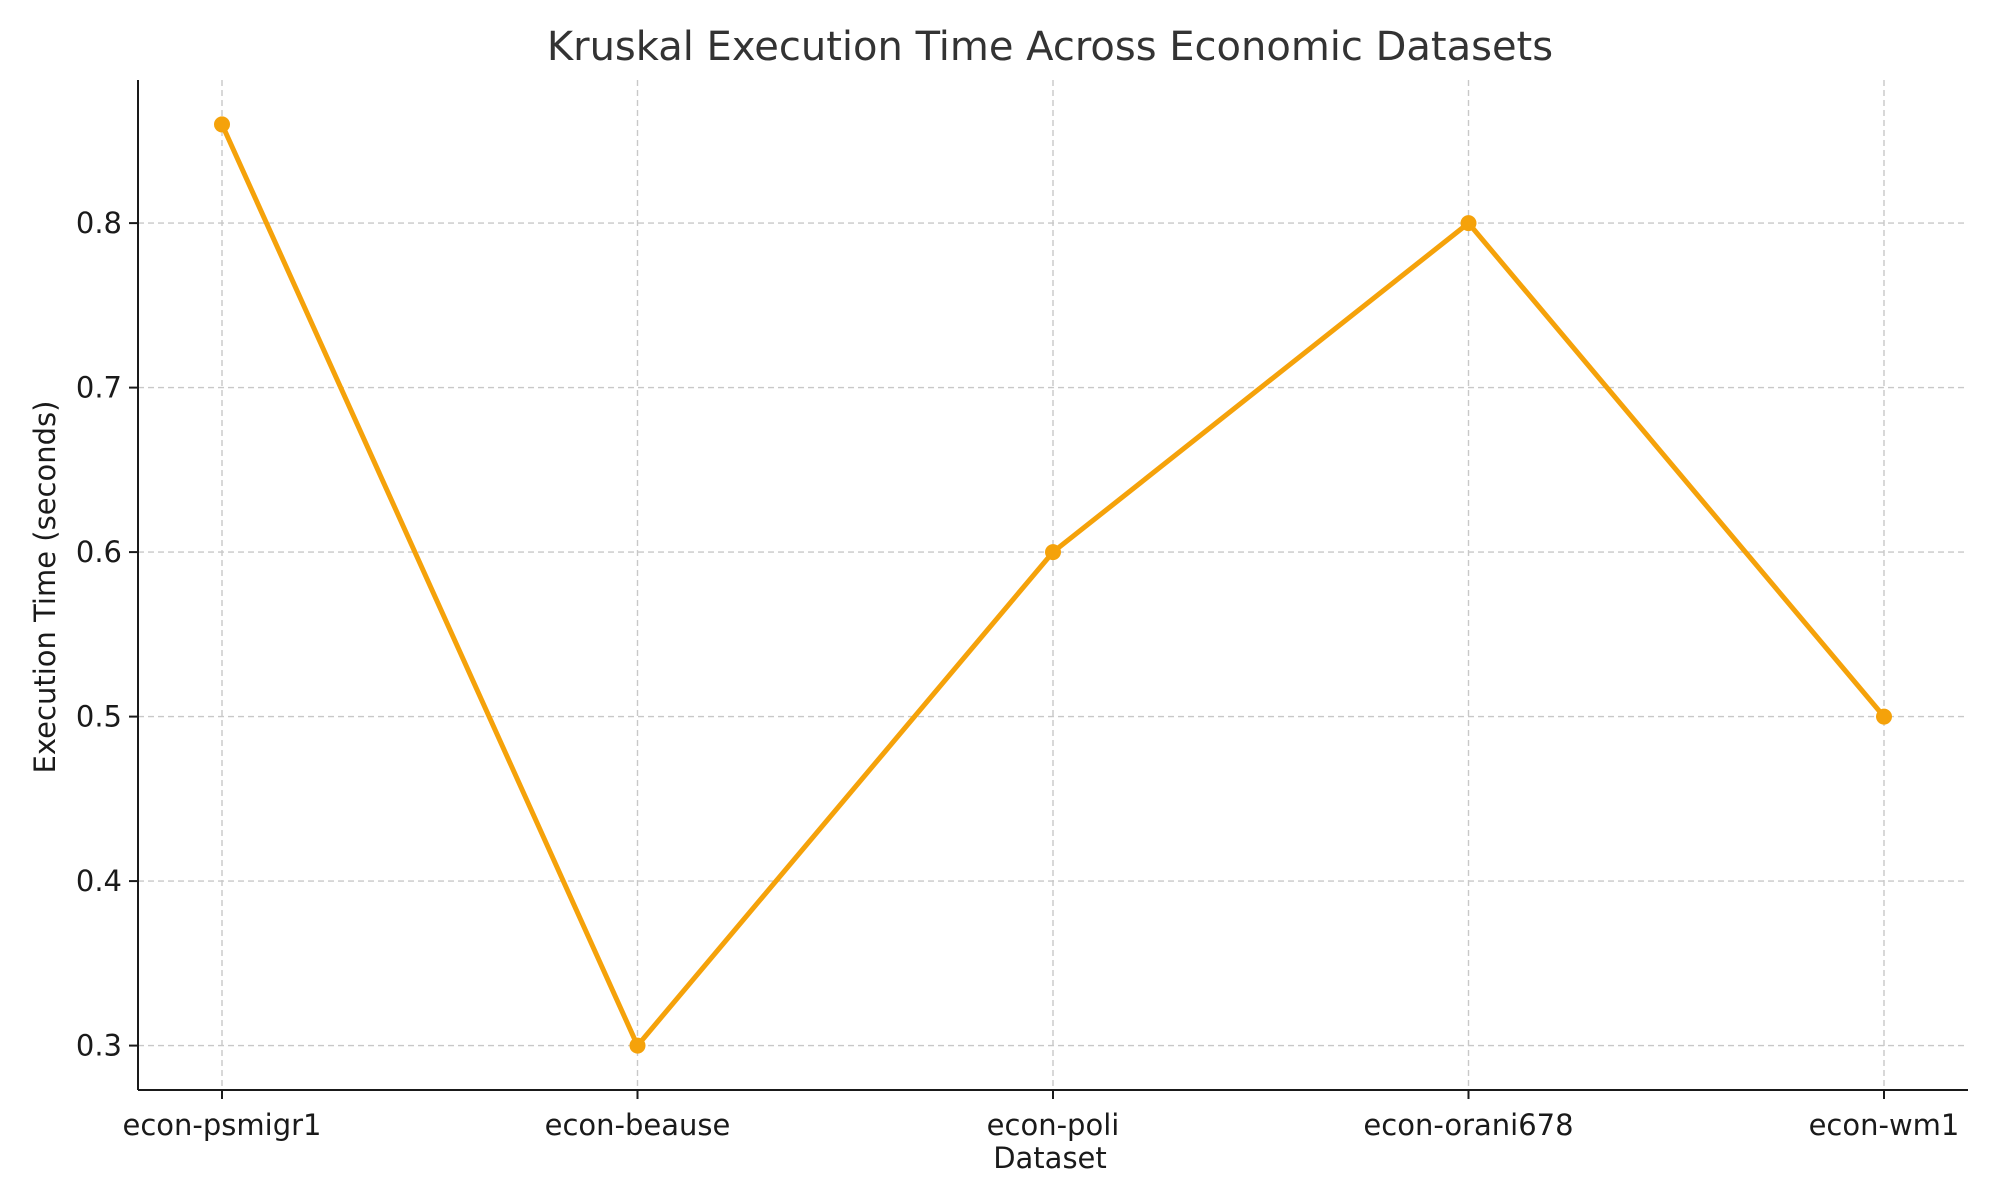  Describe the element at coordinates (99, 881) in the screenshot. I see `y-tick-label: 0.4` at that location.